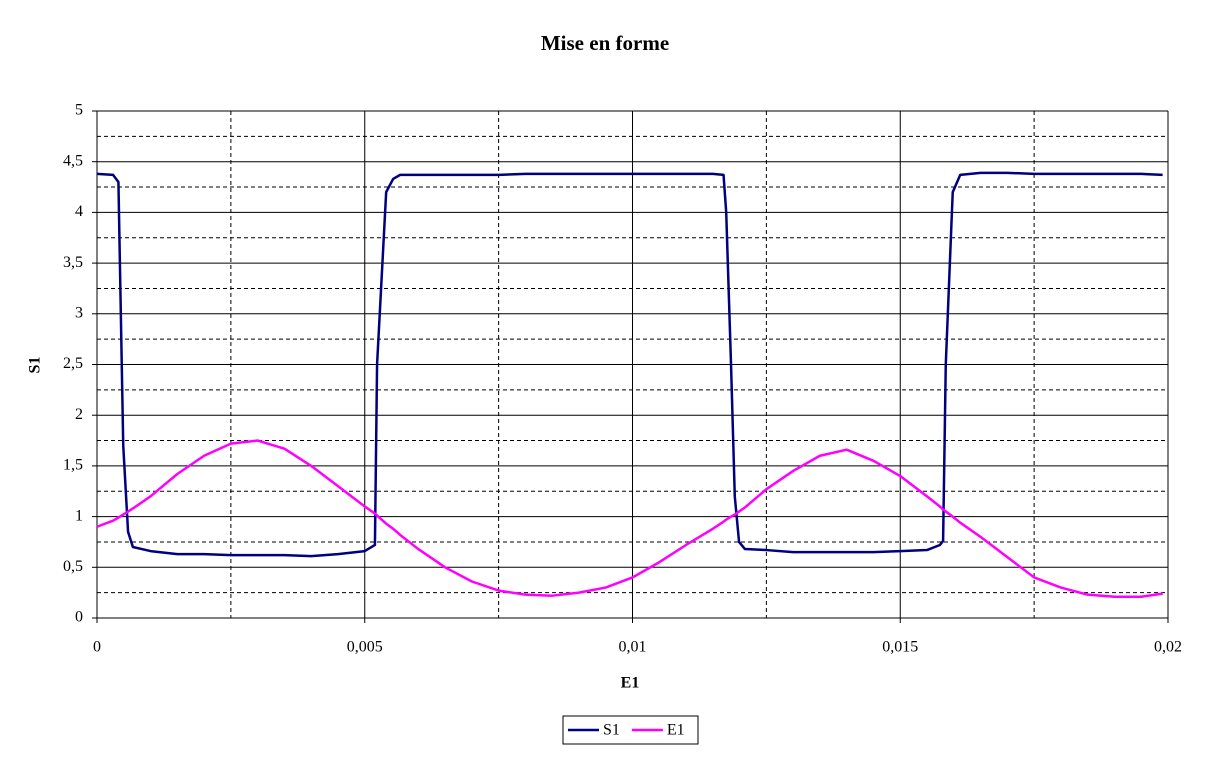  Describe the element at coordinates (605, 43) in the screenshot. I see `chart-title: Mise en forme` at that location.